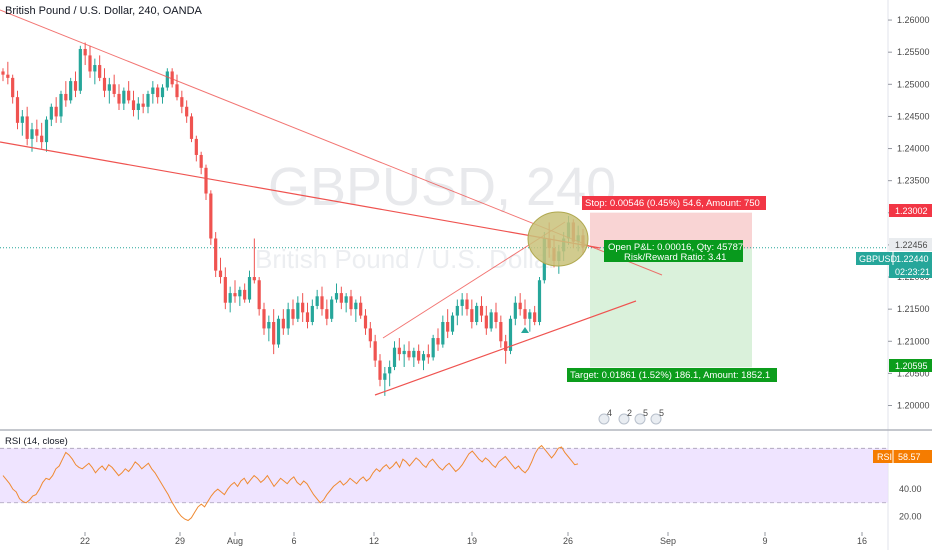 This screenshot has width=932, height=550. I want to click on time-tick-label: Sep, so click(668, 541).